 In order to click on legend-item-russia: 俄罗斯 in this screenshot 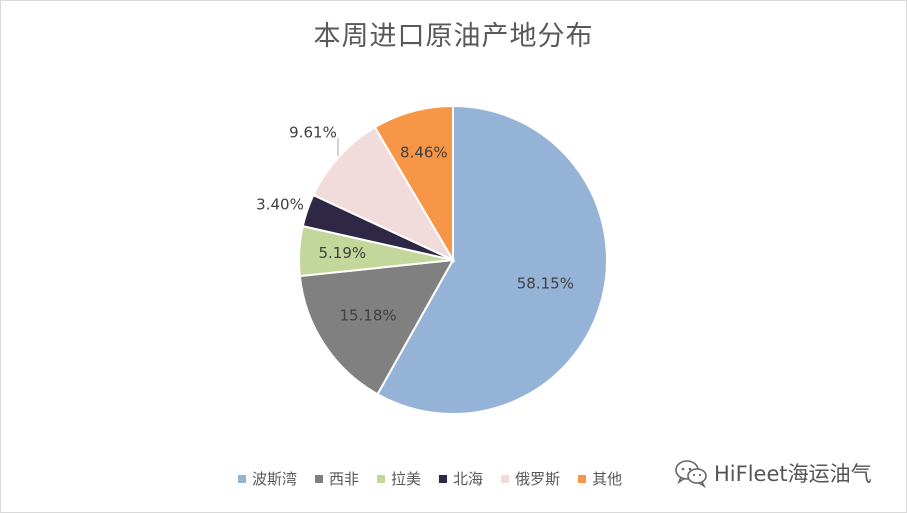, I will do `click(530, 478)`.